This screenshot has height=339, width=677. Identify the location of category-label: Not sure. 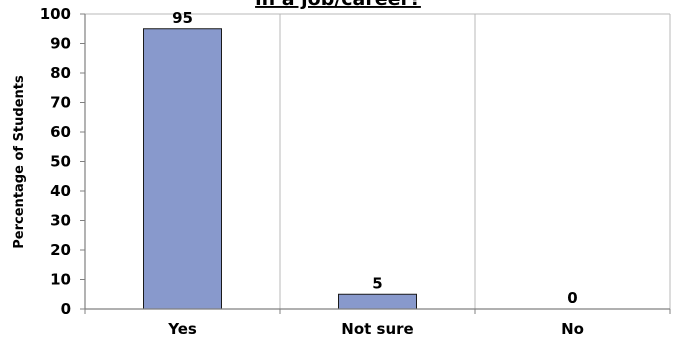
(377, 329).